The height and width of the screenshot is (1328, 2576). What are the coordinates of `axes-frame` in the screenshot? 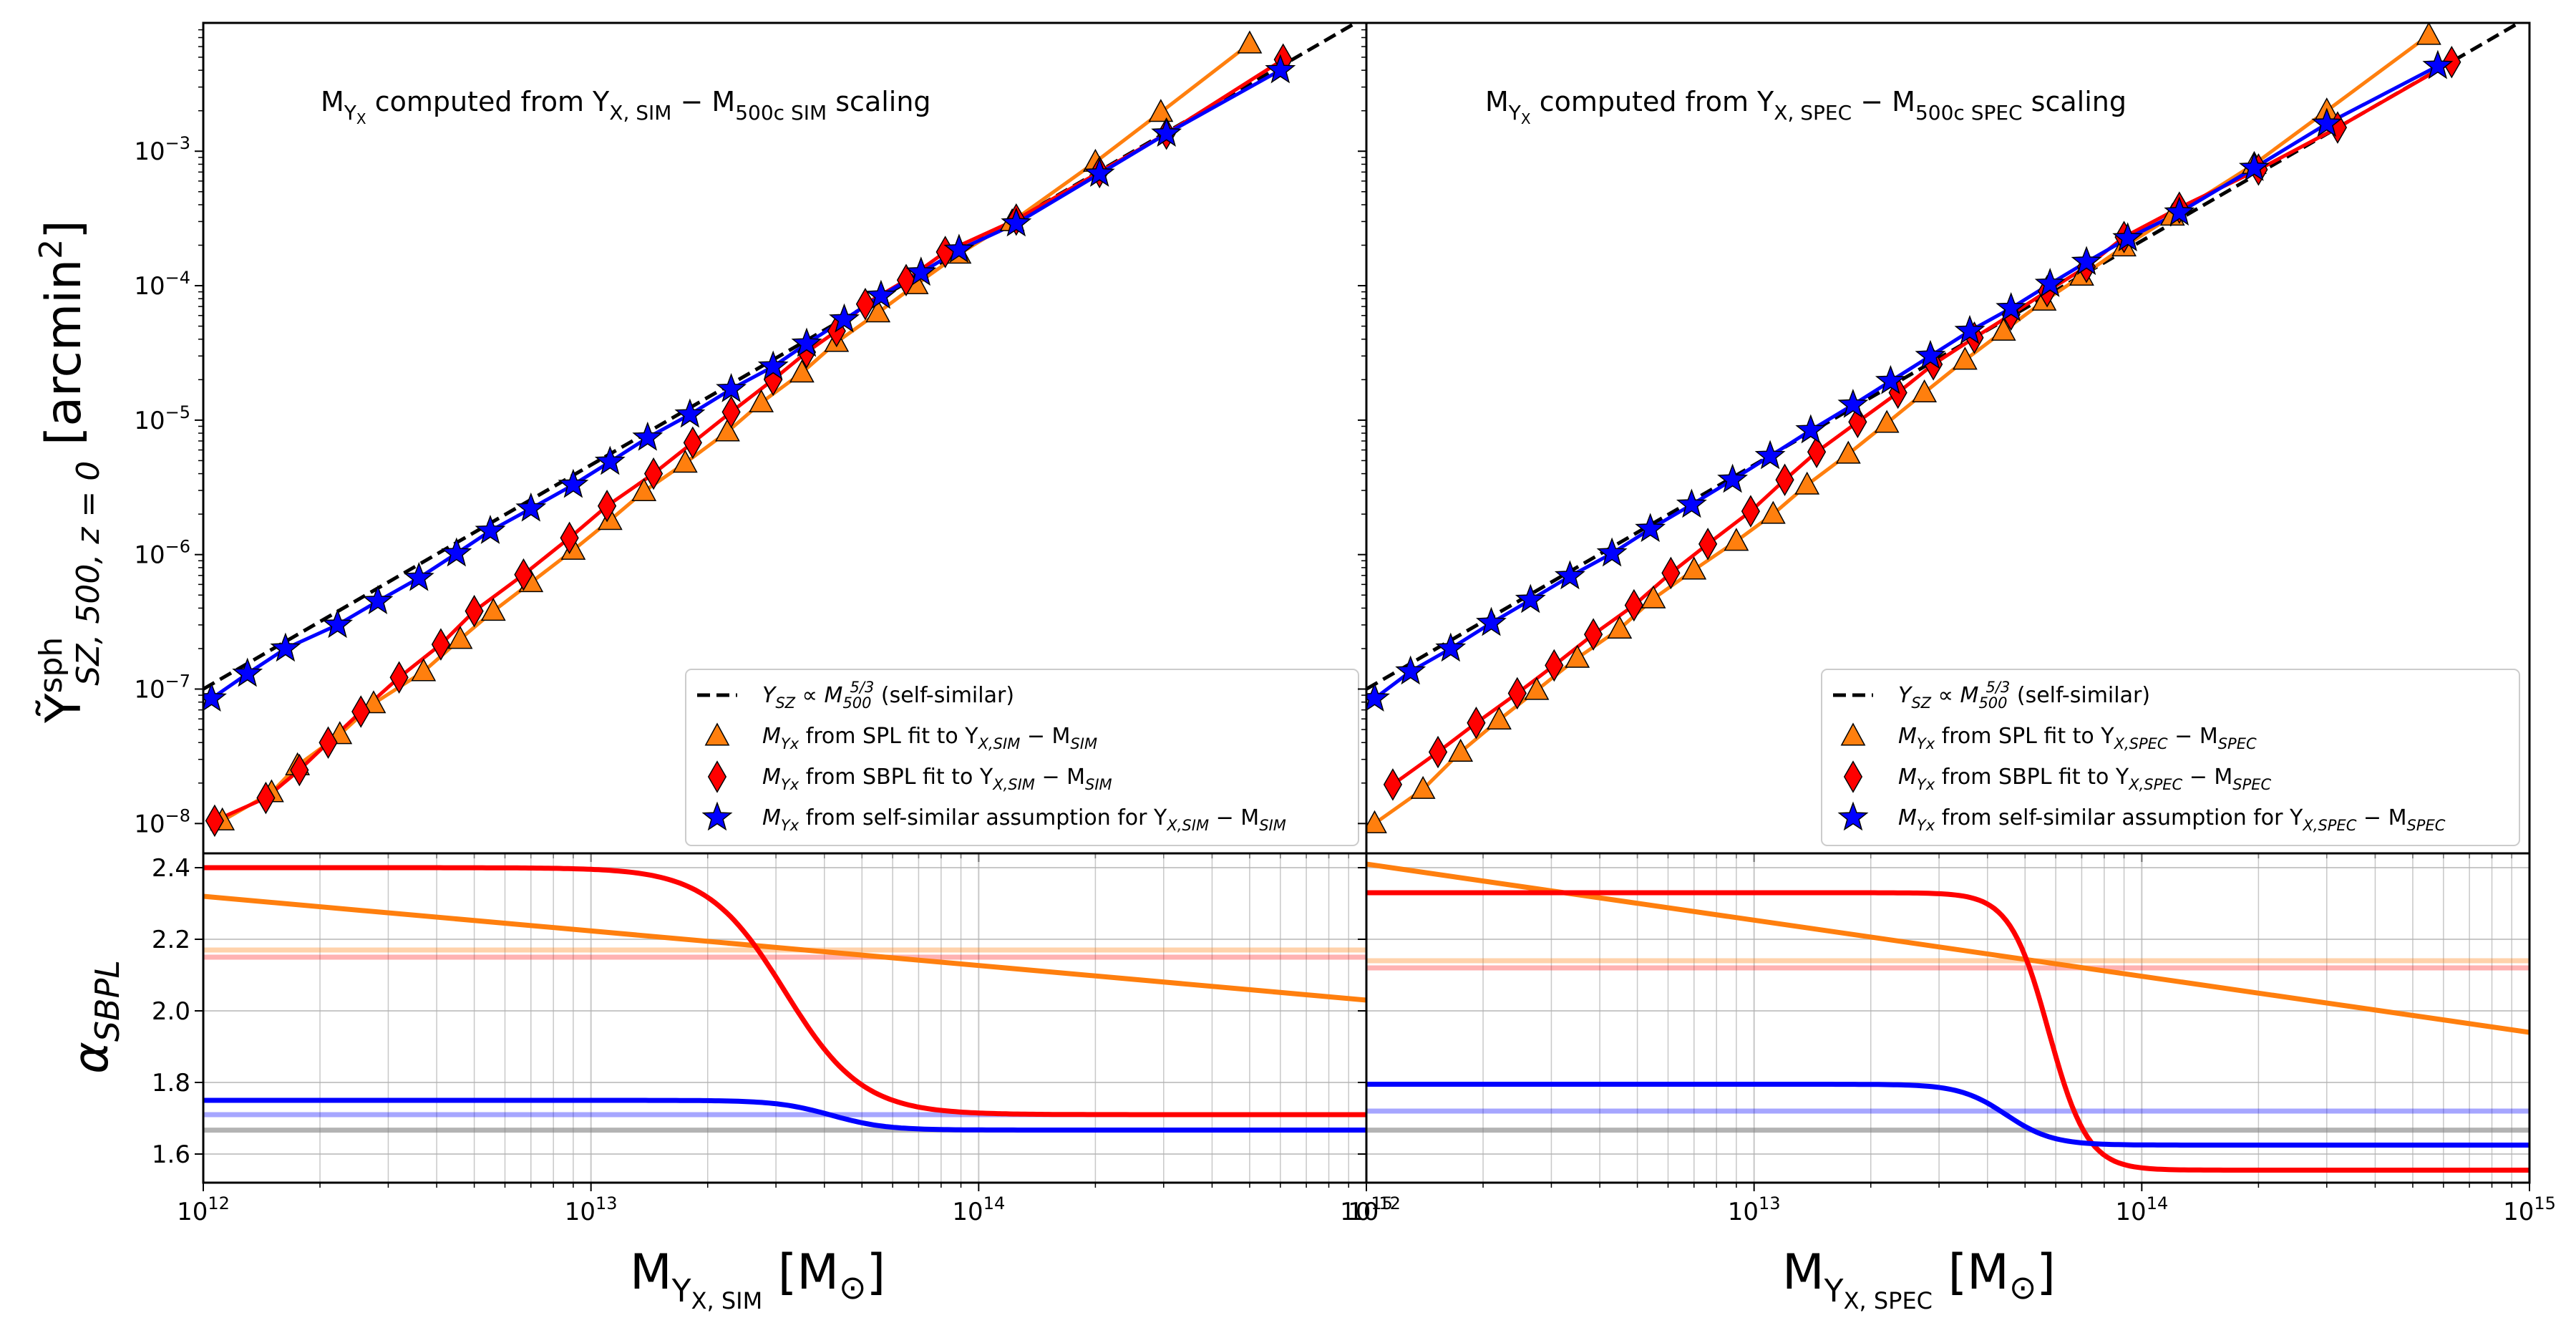 It's located at (1948, 1018).